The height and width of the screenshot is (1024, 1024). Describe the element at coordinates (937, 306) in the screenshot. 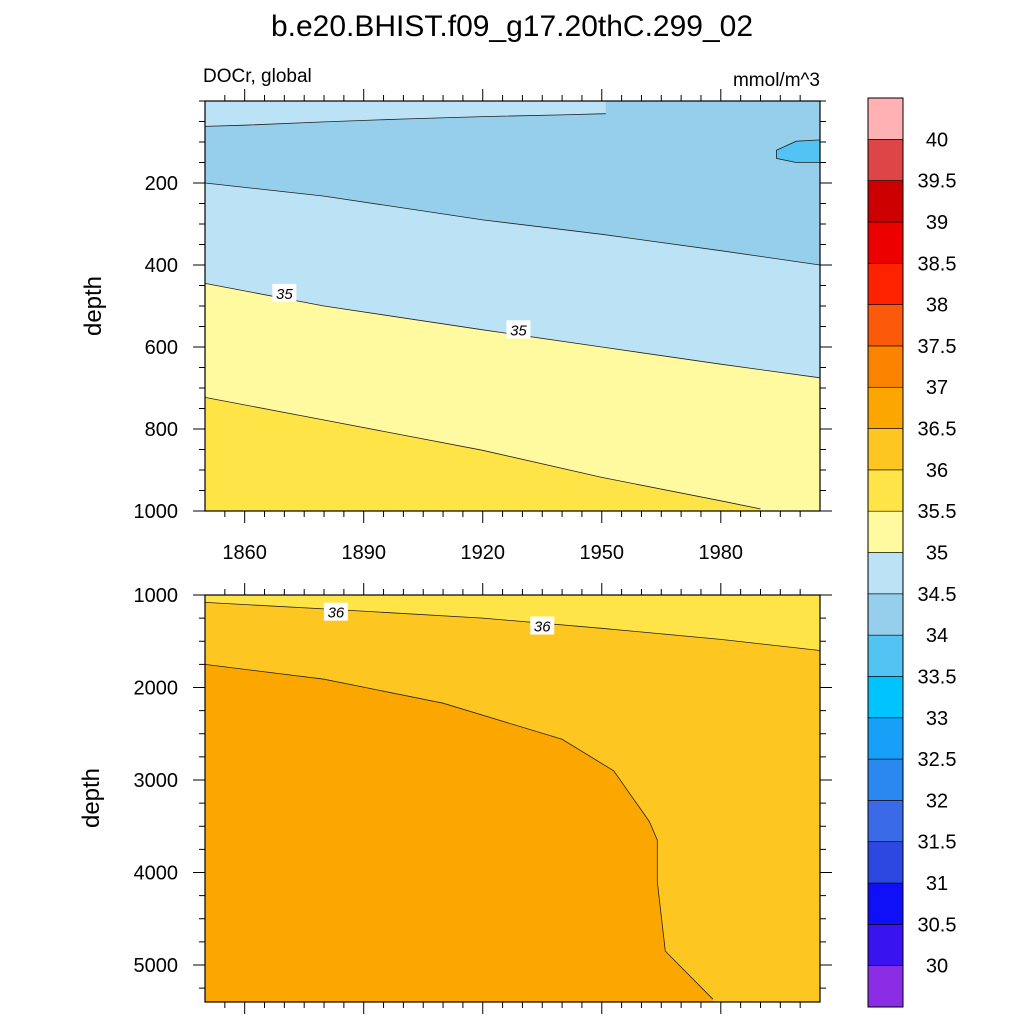

I see `colorbar-label-38: 38` at that location.